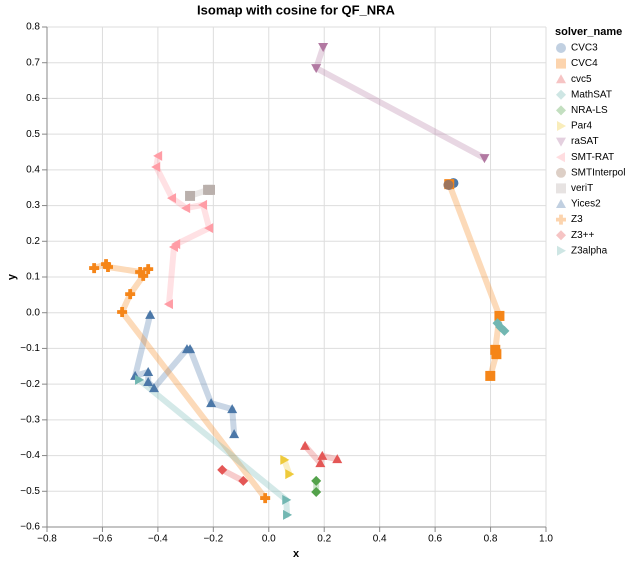  I want to click on y-tick-label: −0.3, so click(30, 419).